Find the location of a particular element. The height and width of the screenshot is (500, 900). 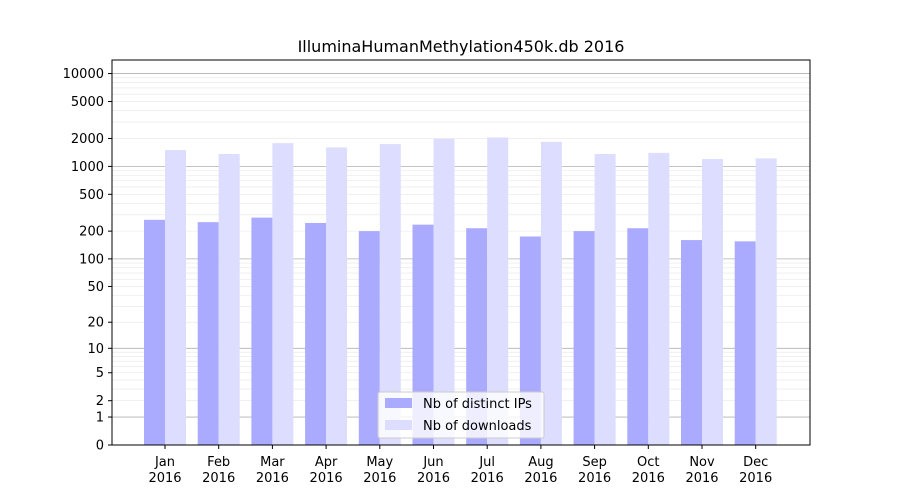

y-axis: 0 1 2 5 10 20 50 100 200 500 1000 2000 5000 10000 is located at coordinates (87, 260).